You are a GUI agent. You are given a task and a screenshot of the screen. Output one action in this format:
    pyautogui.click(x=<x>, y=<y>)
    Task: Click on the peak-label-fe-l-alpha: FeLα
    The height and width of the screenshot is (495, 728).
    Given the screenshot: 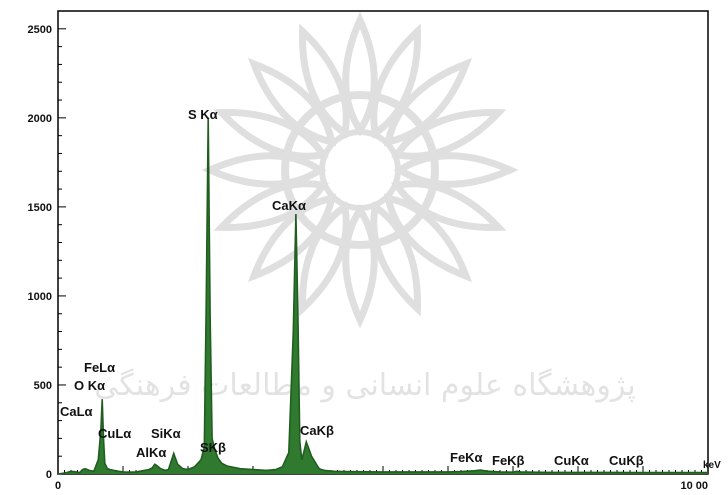 What is the action you would take?
    pyautogui.click(x=99, y=367)
    